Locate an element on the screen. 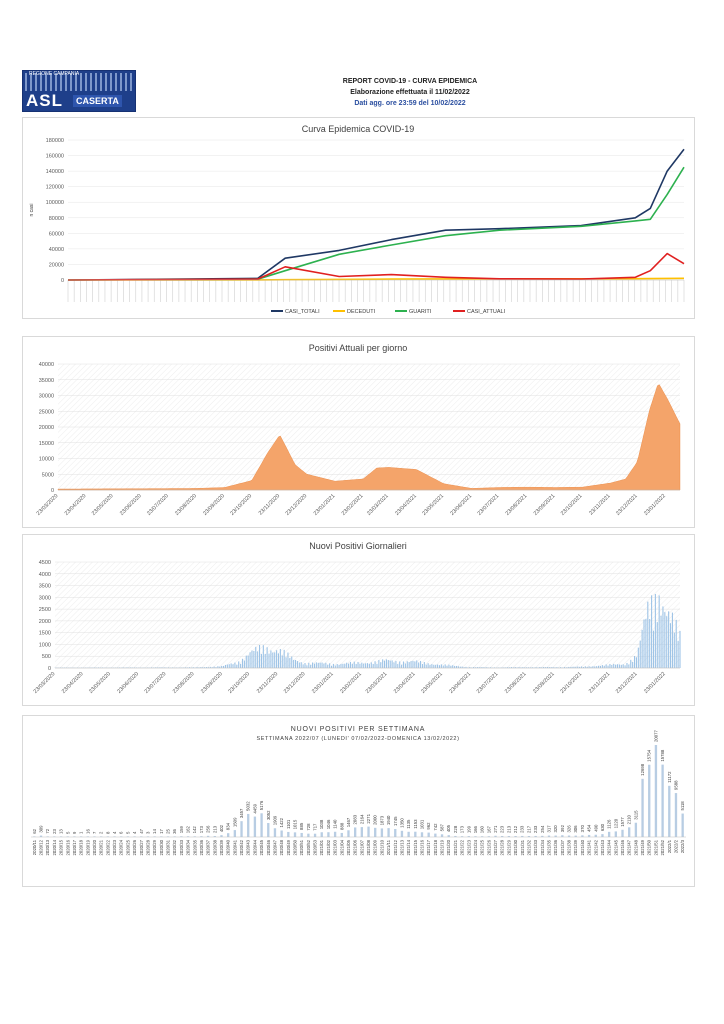 Image resolution: width=724 pixels, height=1024 pixels. y-tick-label: 40000 is located at coordinates (56, 250).